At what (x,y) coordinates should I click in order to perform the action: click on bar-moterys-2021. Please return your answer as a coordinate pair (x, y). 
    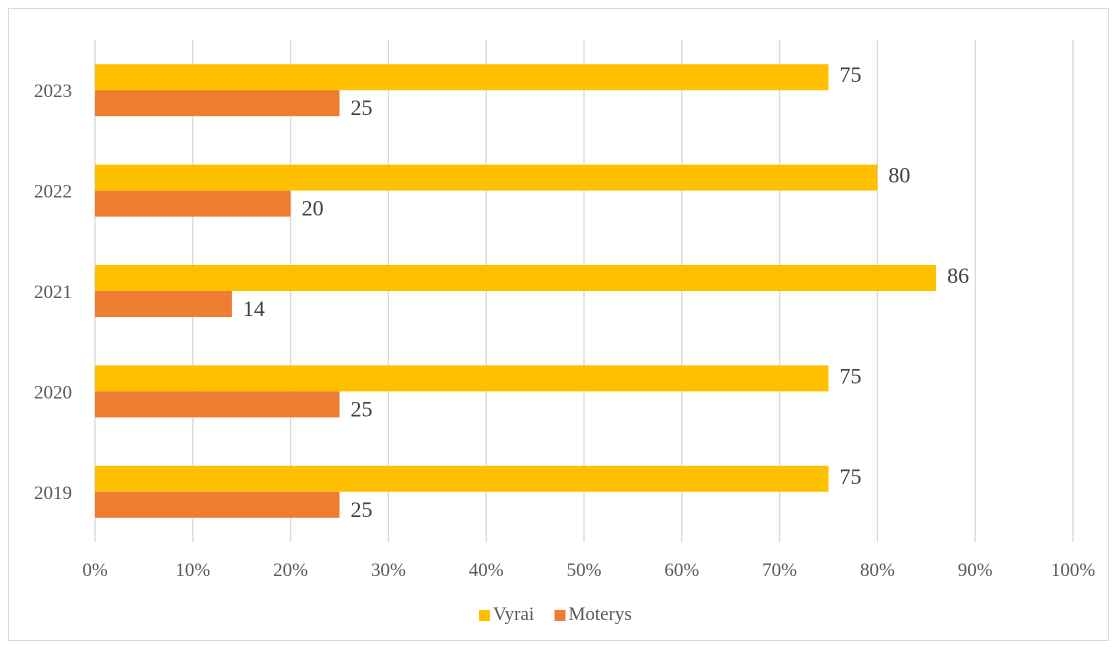
    Looking at the image, I should click on (163, 304).